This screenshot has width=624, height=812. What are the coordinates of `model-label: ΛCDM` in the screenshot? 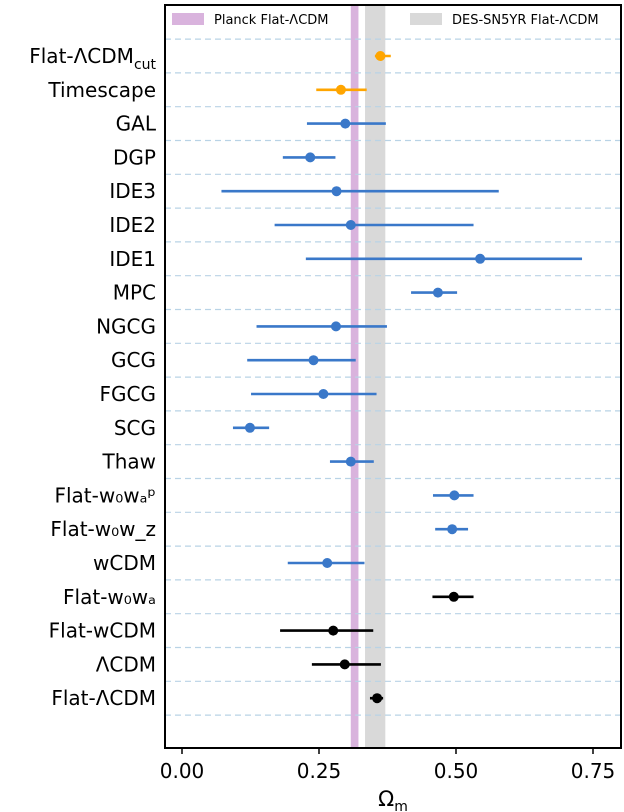 It's located at (126, 664).